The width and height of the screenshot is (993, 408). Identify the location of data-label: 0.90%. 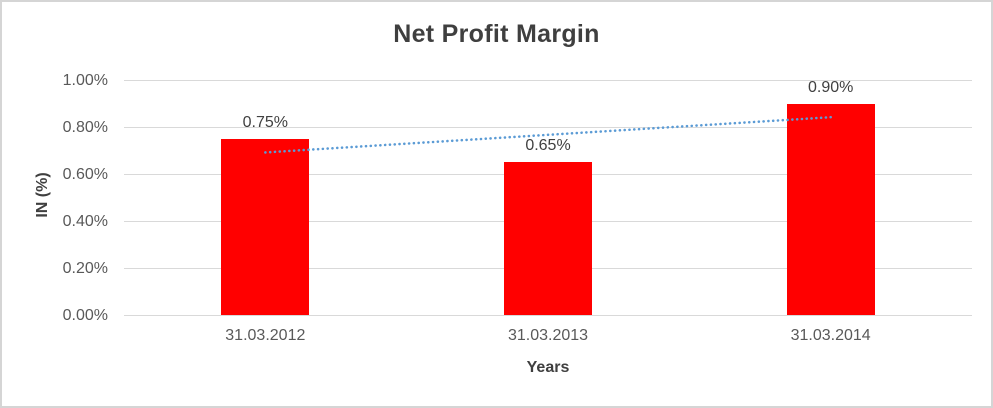
(830, 87).